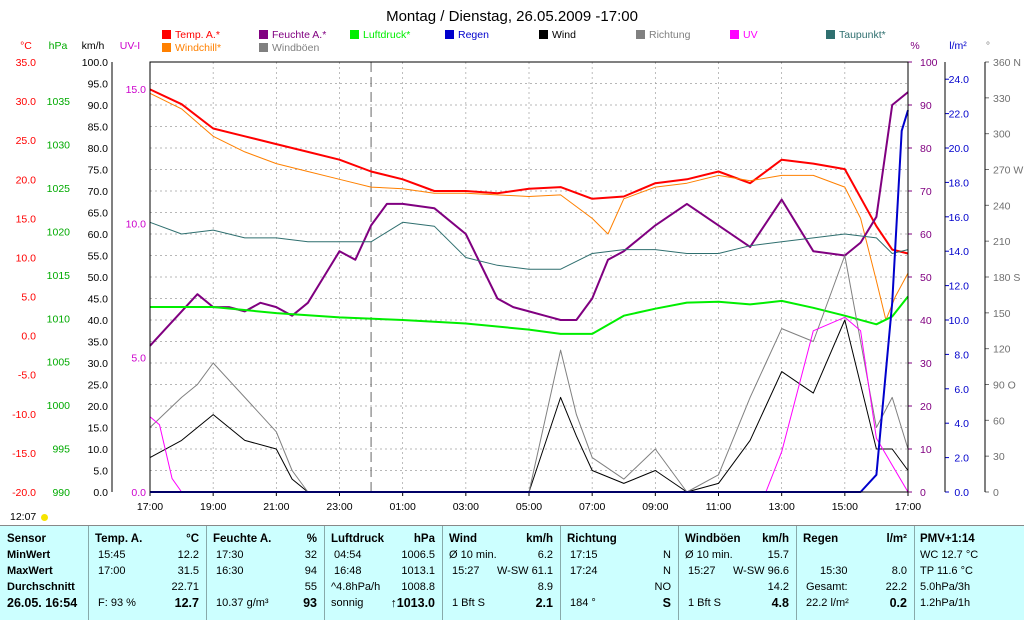 The width and height of the screenshot is (1024, 620). What do you see at coordinates (117, 603) in the screenshot?
I see `temp-extra: F: 93 %` at bounding box center [117, 603].